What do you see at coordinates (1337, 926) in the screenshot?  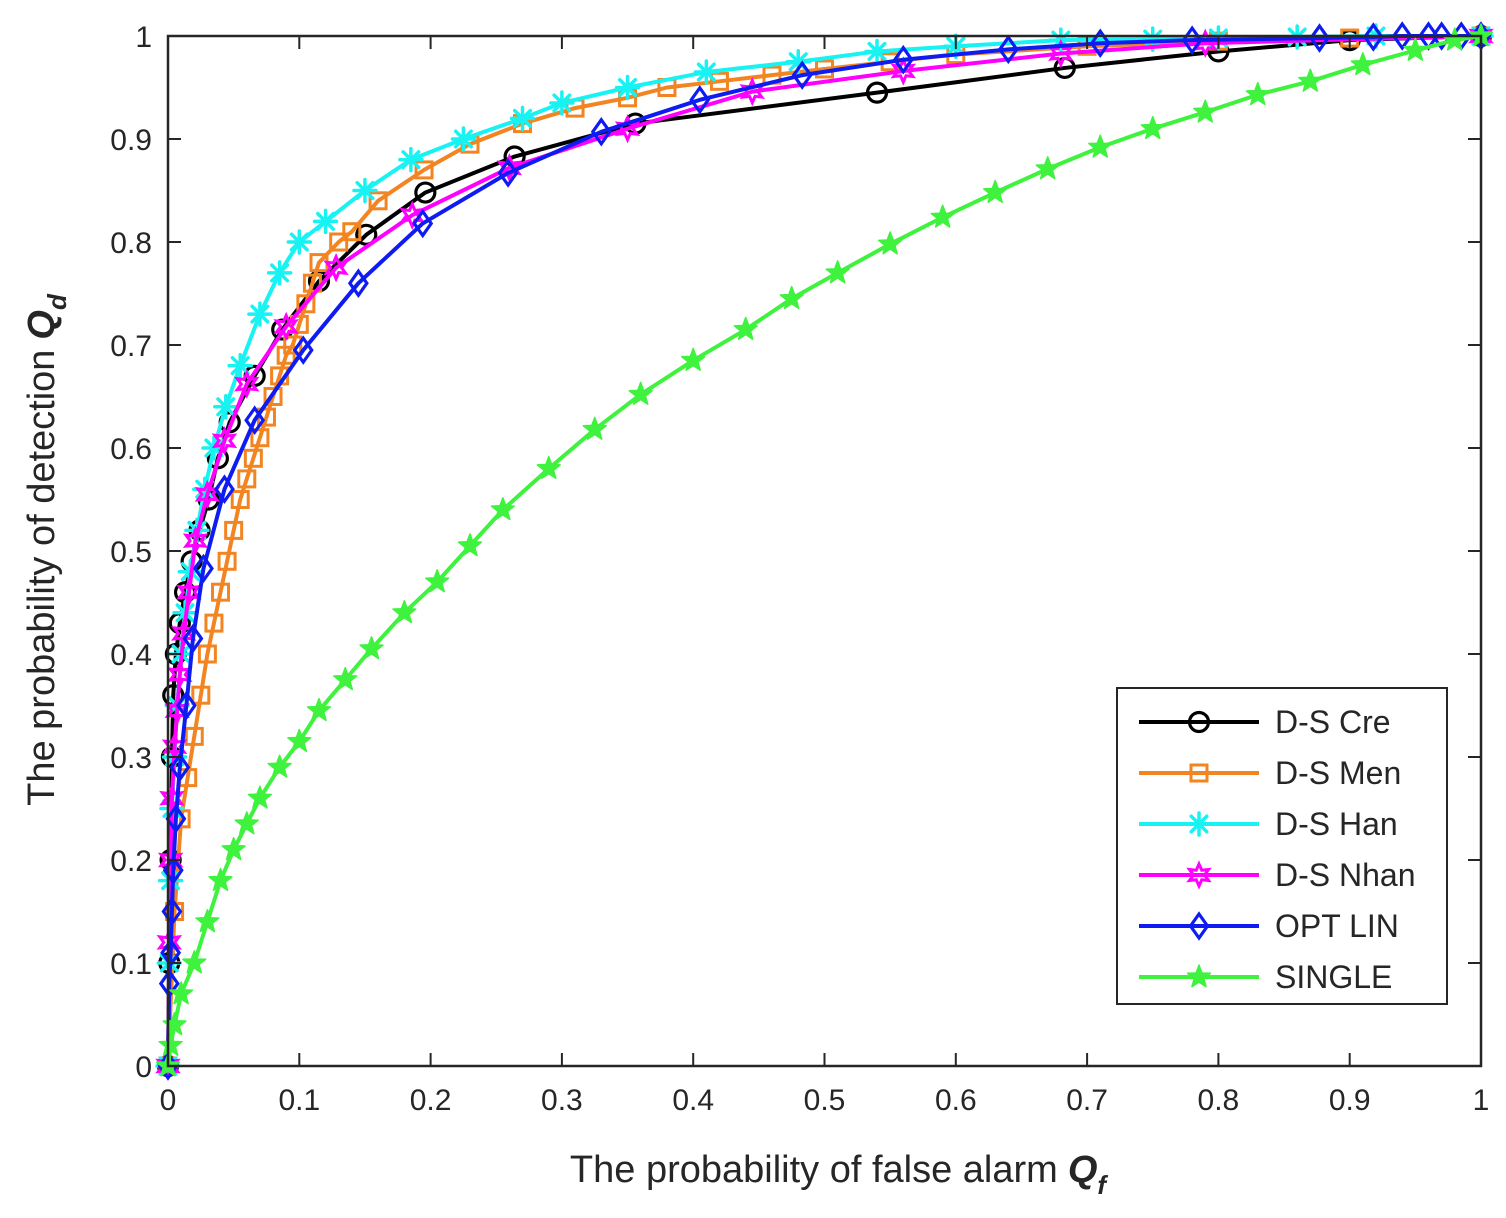 I see `legend-label-opt-lin: OPT LIN` at bounding box center [1337, 926].